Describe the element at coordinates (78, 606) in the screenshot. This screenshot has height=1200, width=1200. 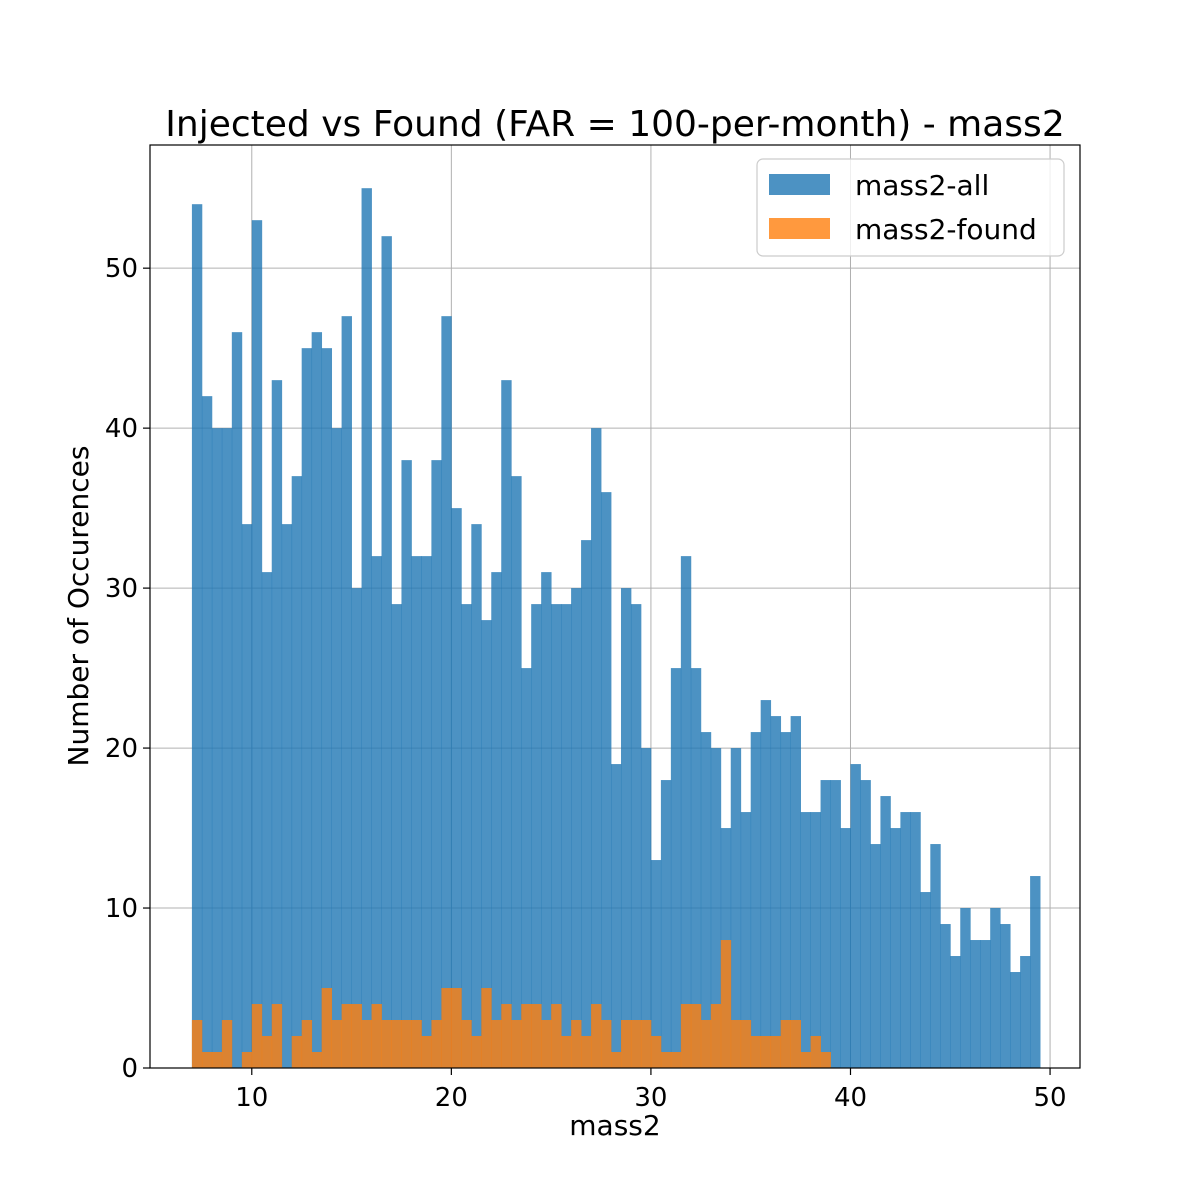
I see `y-axis-label: Number of Occurences` at that location.